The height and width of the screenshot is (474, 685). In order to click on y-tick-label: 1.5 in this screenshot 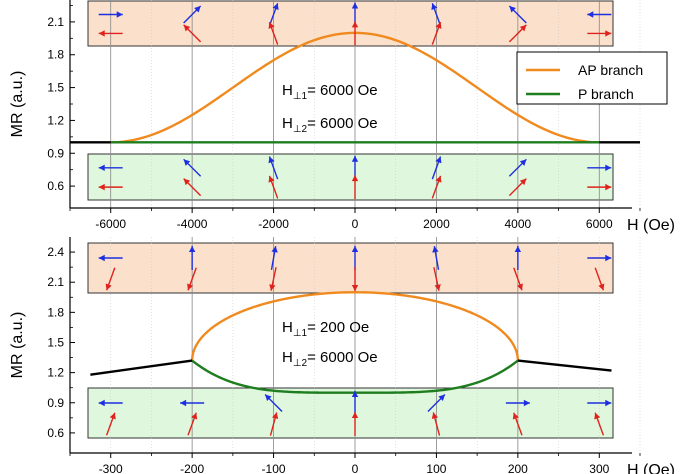, I will do `click(55, 88)`.